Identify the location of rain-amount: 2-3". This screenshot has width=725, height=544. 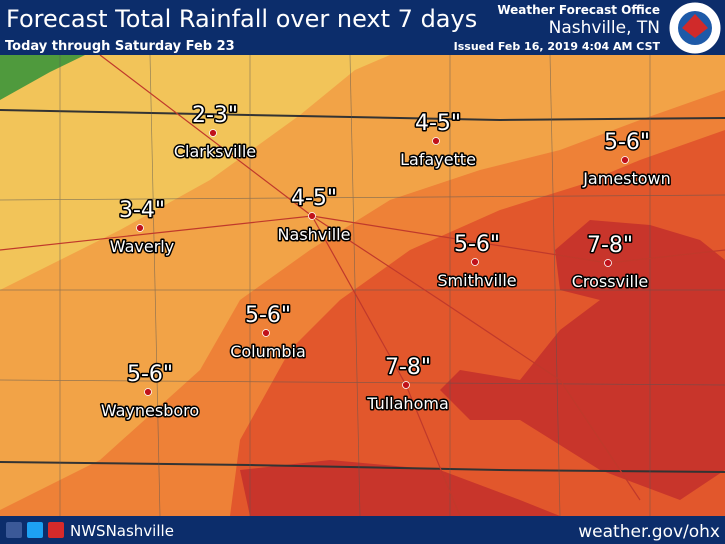
(215, 115).